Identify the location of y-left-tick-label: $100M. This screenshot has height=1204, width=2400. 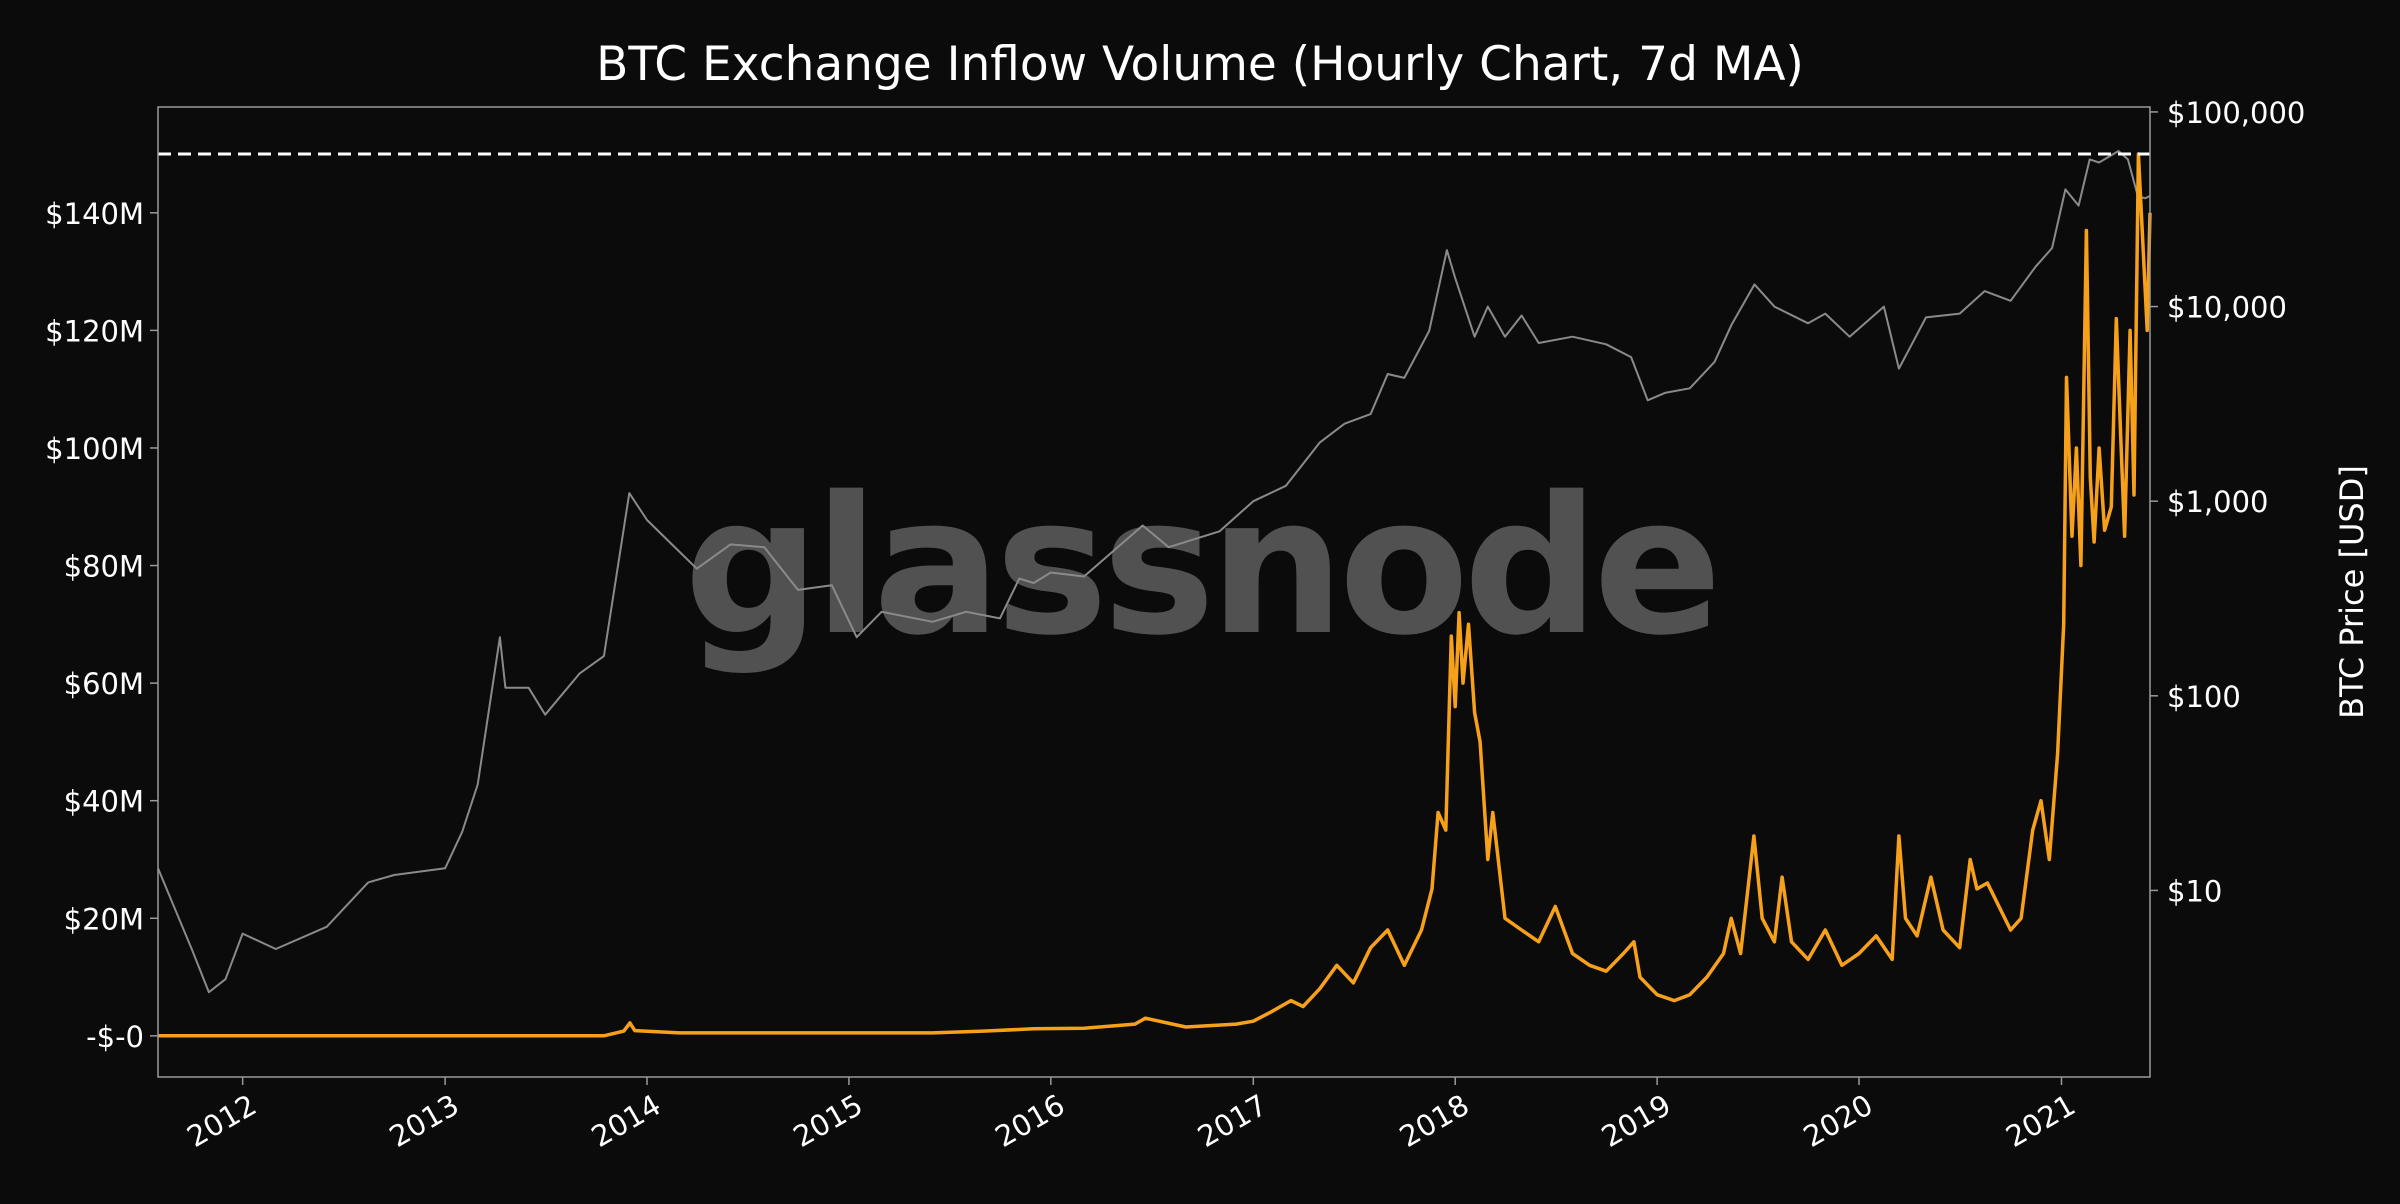
(94, 449).